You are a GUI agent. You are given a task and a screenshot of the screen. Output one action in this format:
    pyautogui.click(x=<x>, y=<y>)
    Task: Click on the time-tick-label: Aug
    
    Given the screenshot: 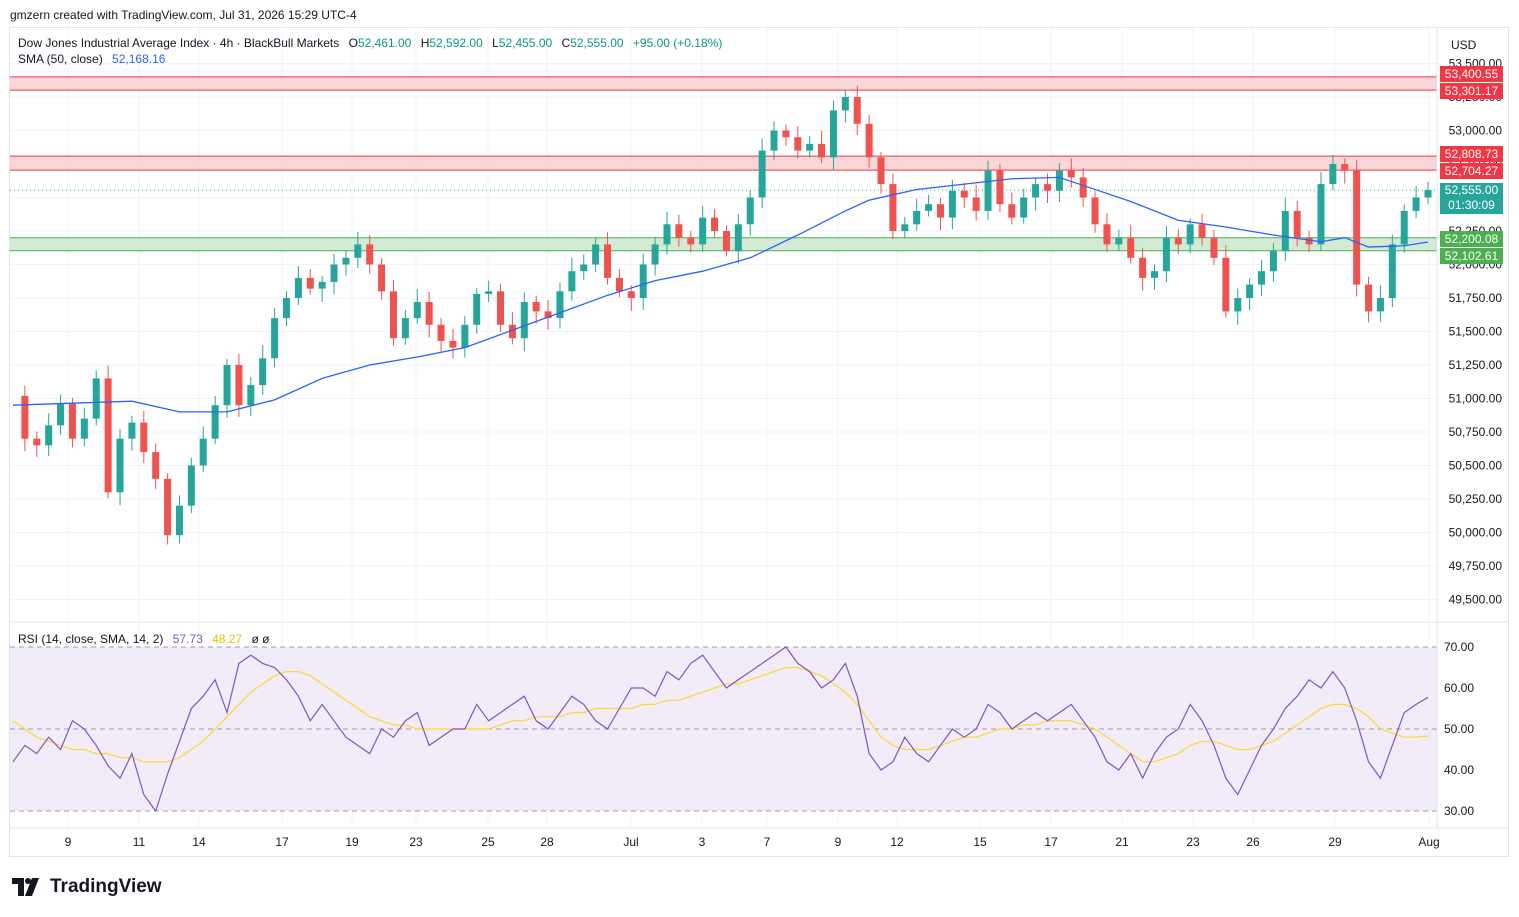 What is the action you would take?
    pyautogui.click(x=1428, y=842)
    